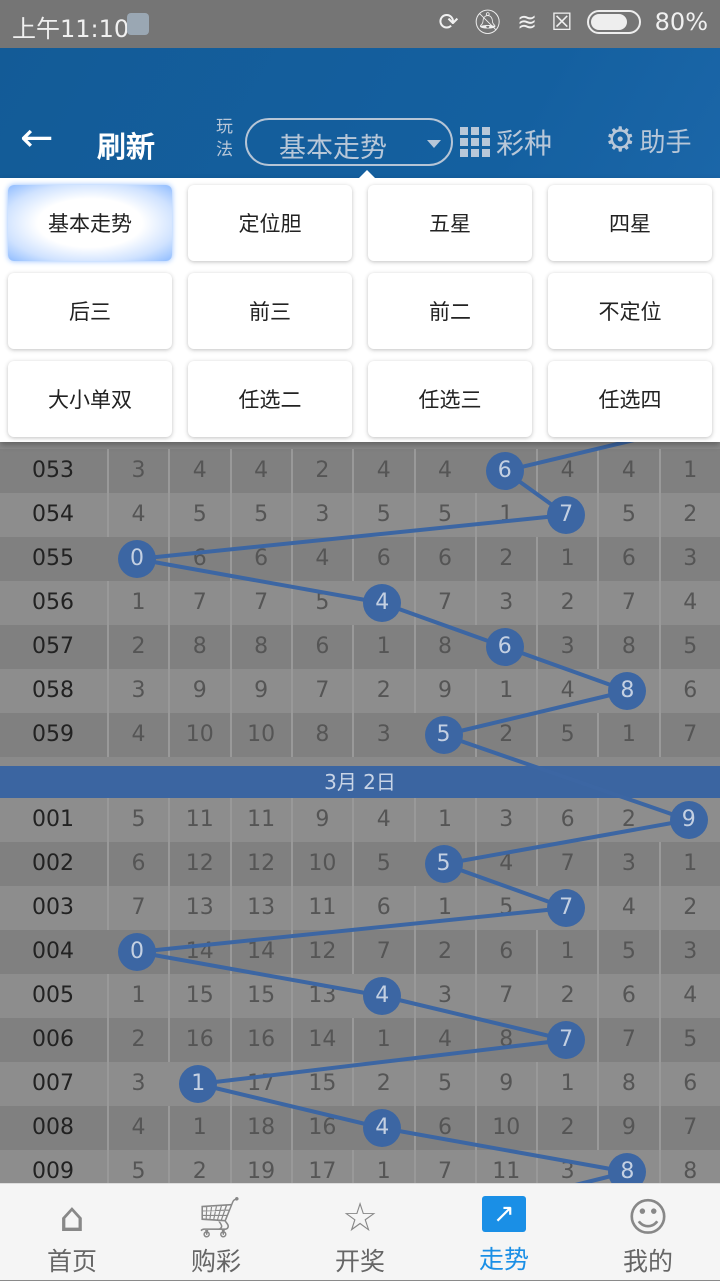 The image size is (720, 1281). I want to click on issue-number: 056, so click(53, 602).